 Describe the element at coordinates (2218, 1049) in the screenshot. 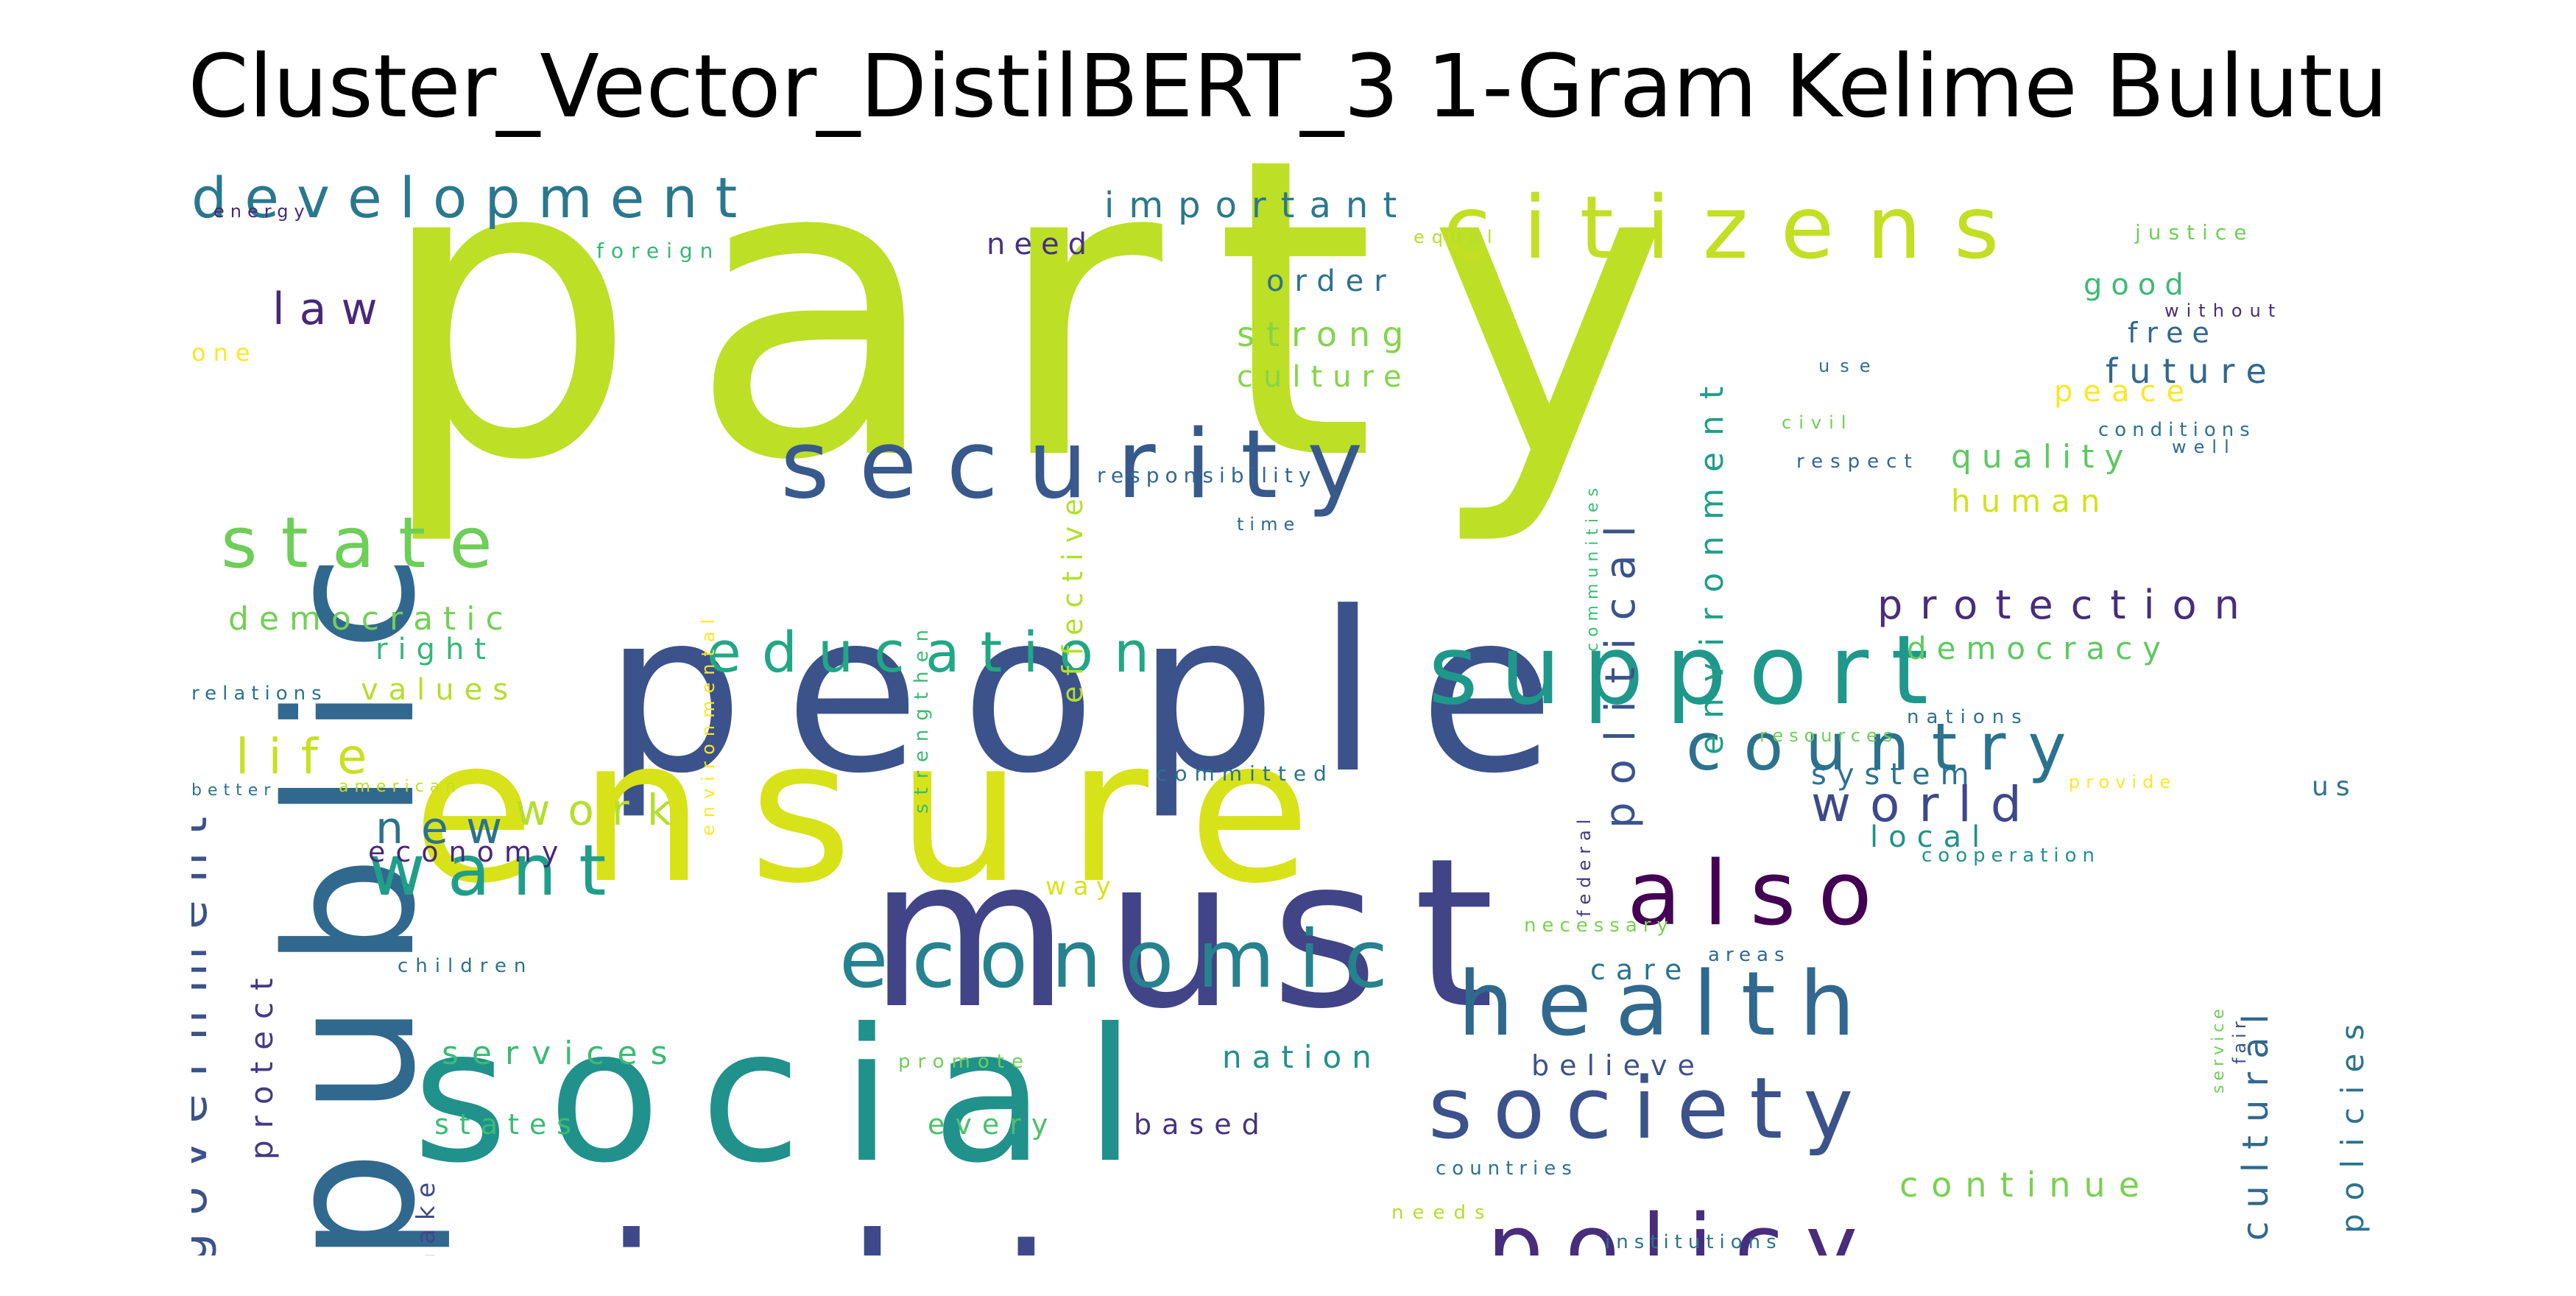

I see `word-service: service` at that location.